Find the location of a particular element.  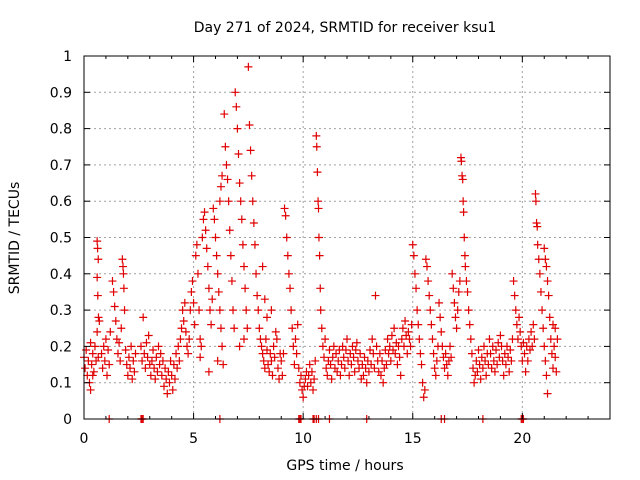

y-tick-label: 0.9 is located at coordinates (61, 93).